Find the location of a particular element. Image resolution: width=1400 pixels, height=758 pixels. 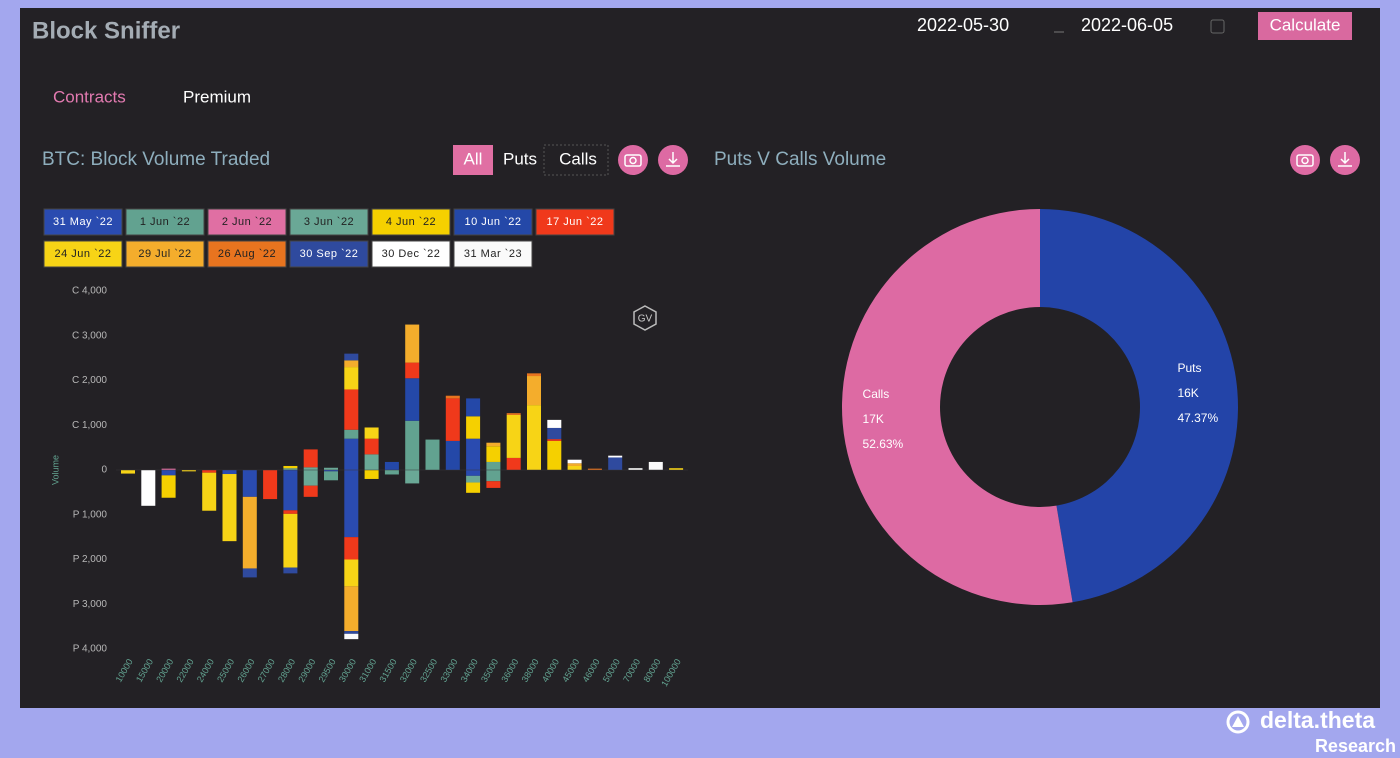

legend-label: 29 Jul `22 is located at coordinates (164, 254).